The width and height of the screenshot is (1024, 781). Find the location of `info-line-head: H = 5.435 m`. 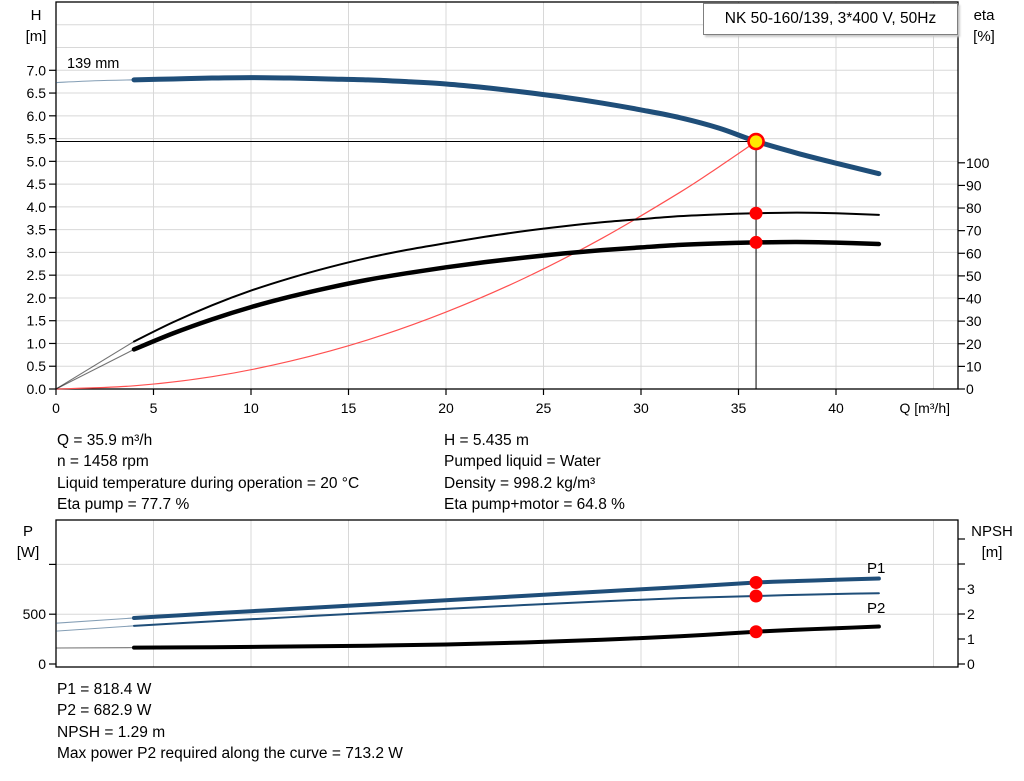

info-line-head: H = 5.435 m is located at coordinates (486, 440).